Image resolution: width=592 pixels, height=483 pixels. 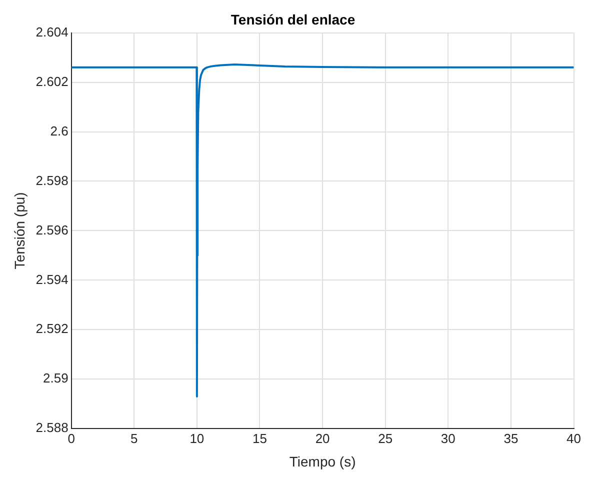 What do you see at coordinates (52, 328) in the screenshot?
I see `y-tick-label: 2.592` at bounding box center [52, 328].